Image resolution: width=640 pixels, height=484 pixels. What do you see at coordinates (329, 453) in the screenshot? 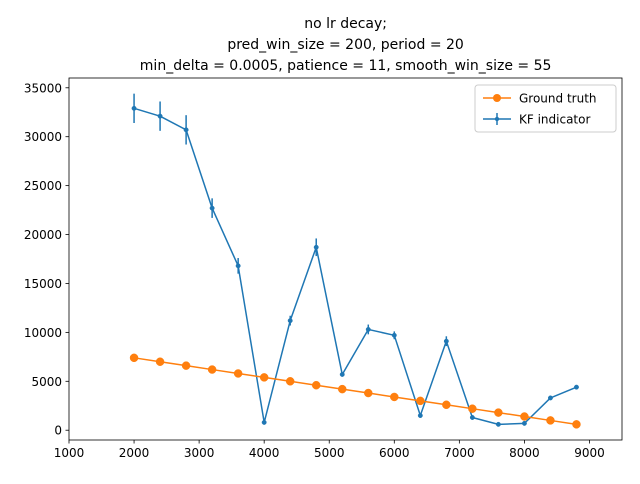
I see `x-tick-label: 5000` at bounding box center [329, 453].